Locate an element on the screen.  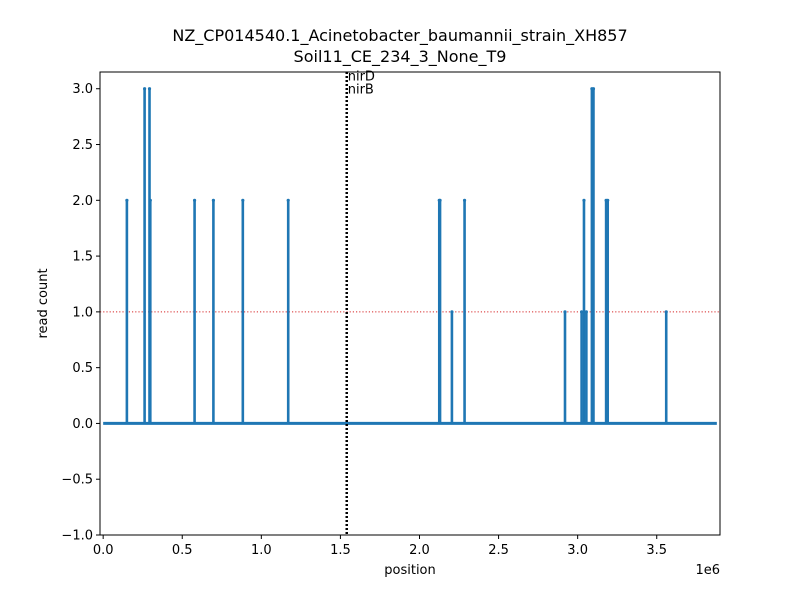
x-tick-label: 3.0 is located at coordinates (577, 550).